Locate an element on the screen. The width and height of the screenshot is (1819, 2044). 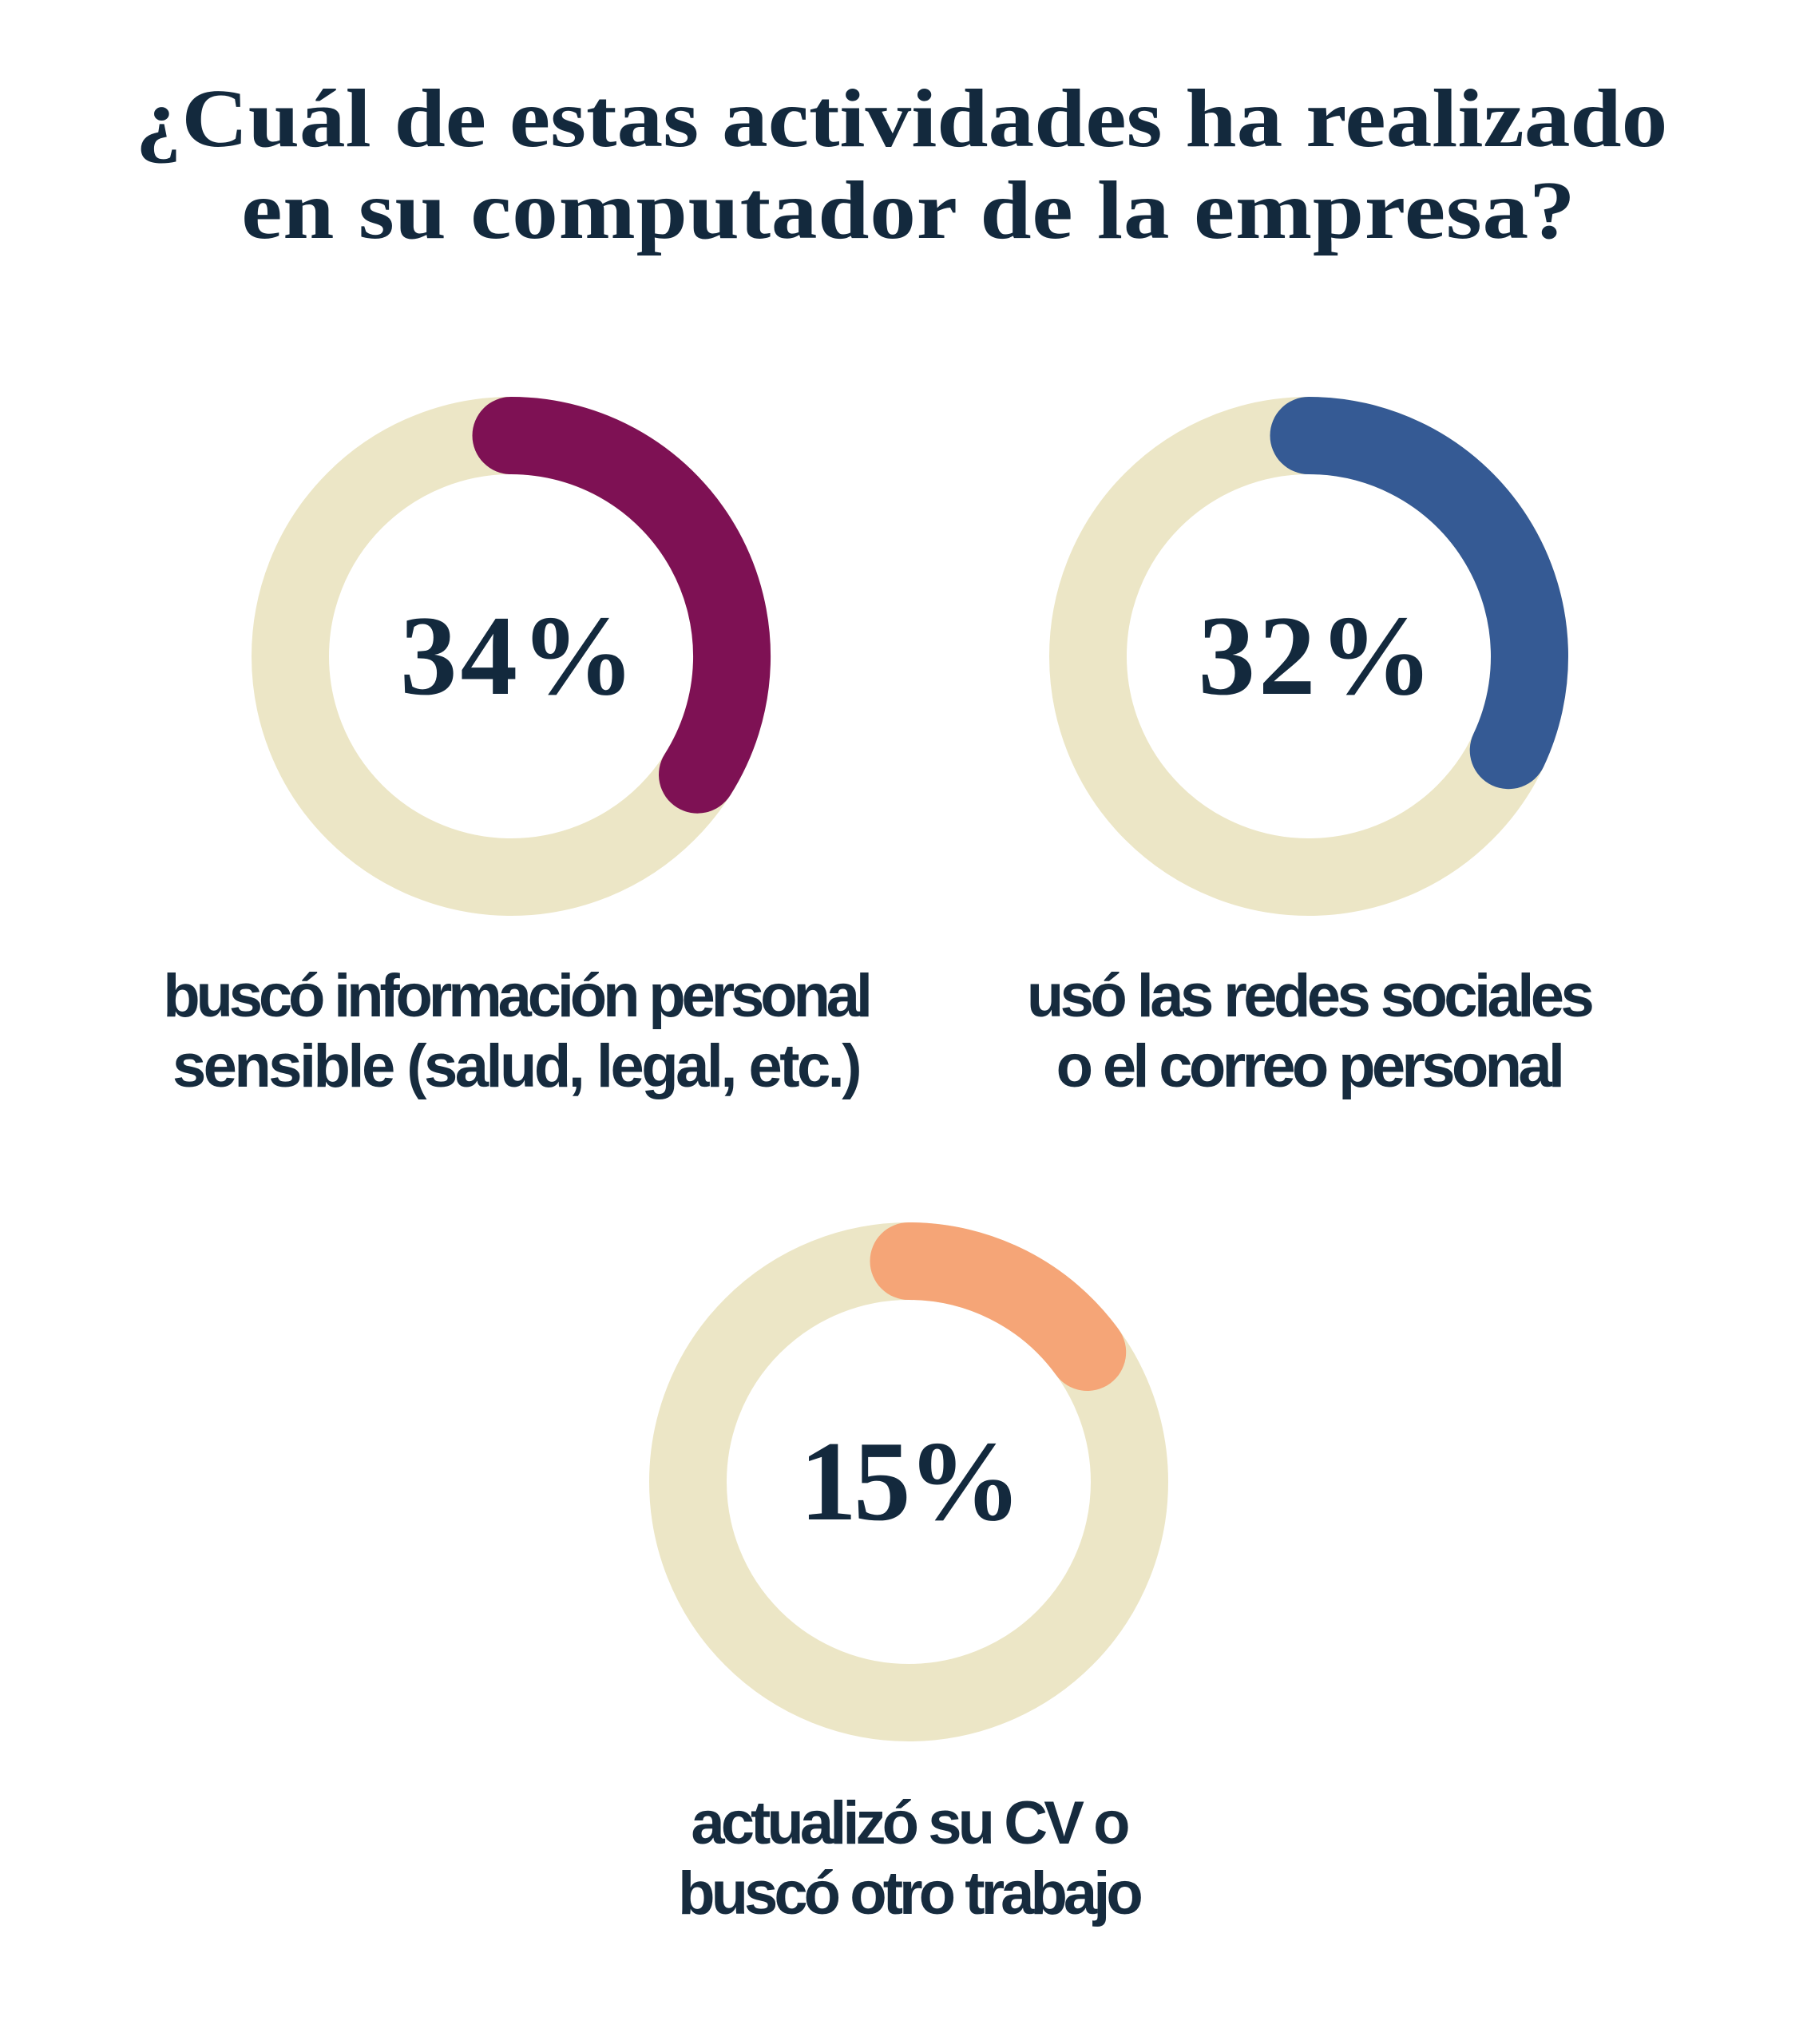
svg-text: 32% is located at coordinates (1318, 655).